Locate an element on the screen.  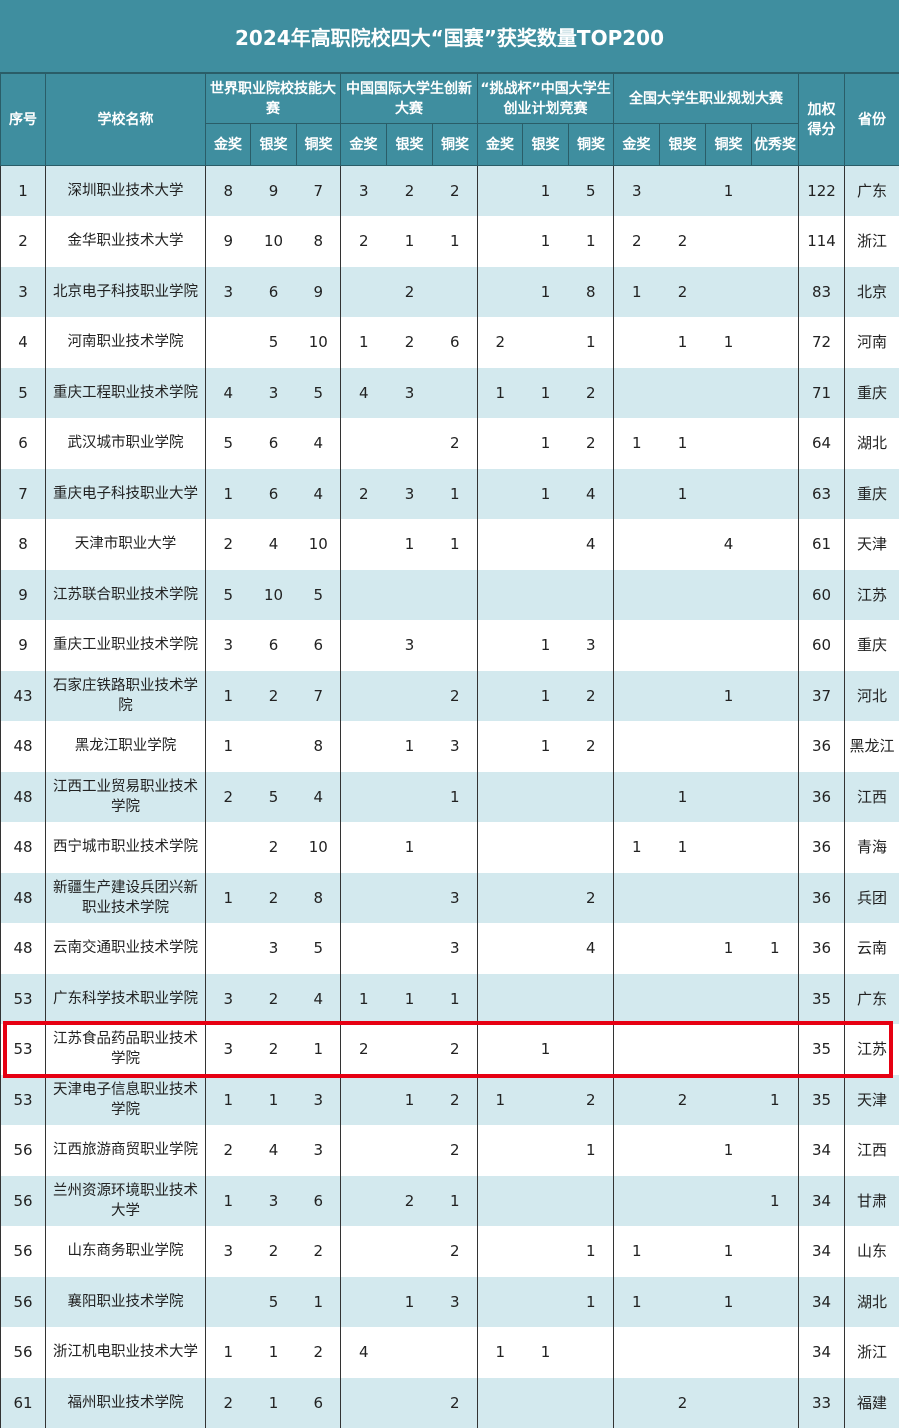
school-name-cell: 黑龙江职业学院 is located at coordinates (126, 746).